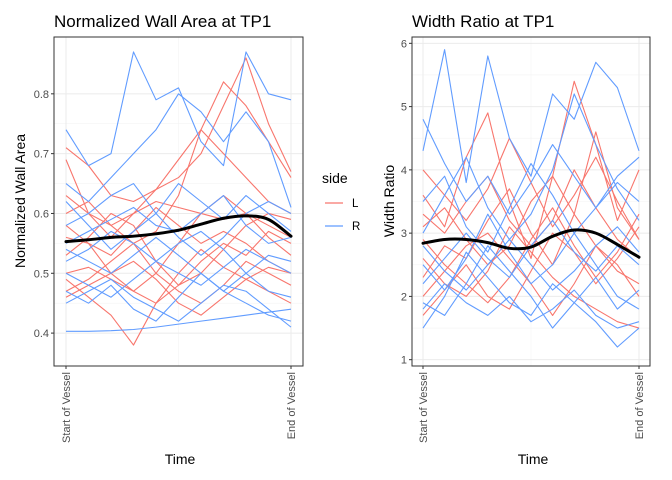  Describe the element at coordinates (406, 202) in the screenshot. I see `y-axis-ticks: 1 2 3 4 5 6` at that location.